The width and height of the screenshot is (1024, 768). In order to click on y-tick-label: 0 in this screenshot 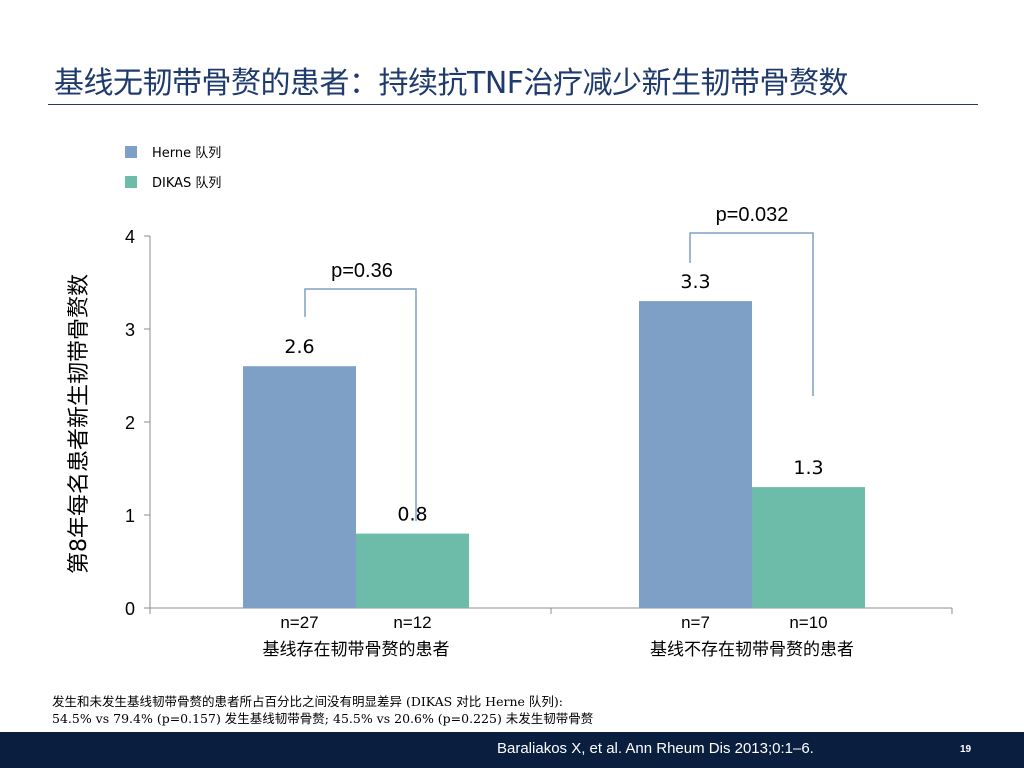, I will do `click(130, 609)`.